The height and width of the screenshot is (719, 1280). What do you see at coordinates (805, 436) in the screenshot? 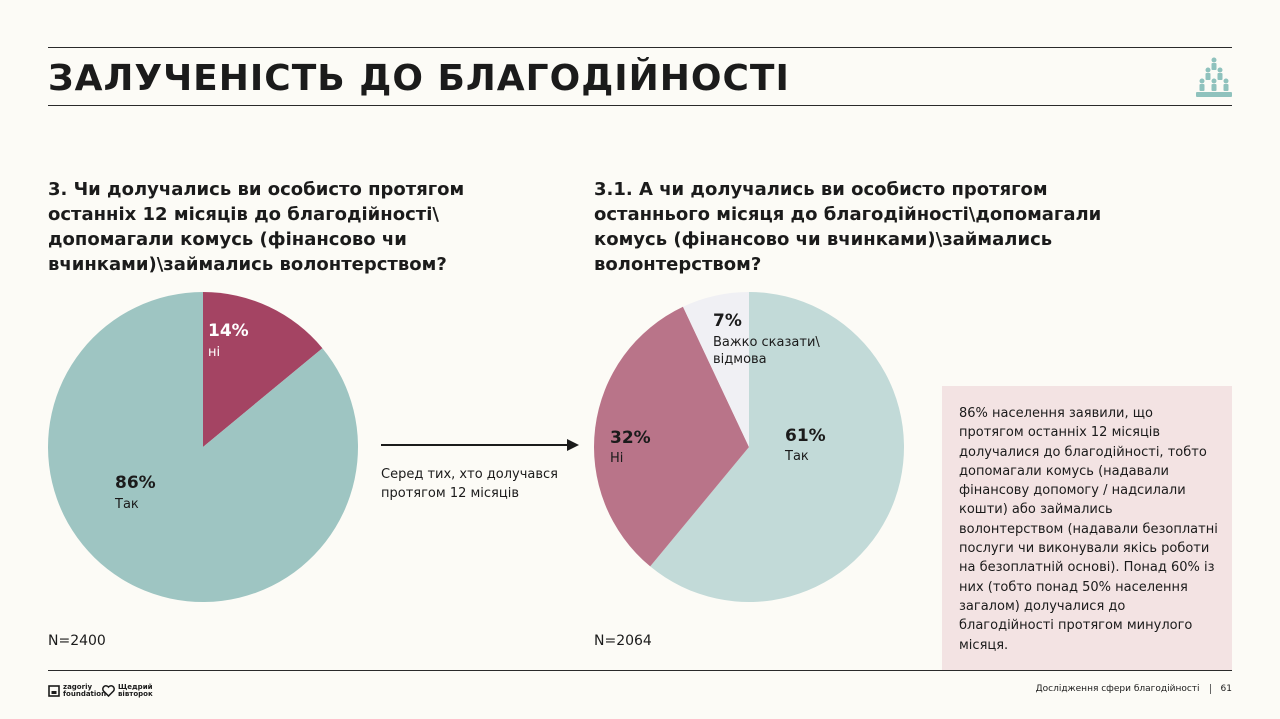
I see `pie-right-yes-value: 61%` at bounding box center [805, 436].